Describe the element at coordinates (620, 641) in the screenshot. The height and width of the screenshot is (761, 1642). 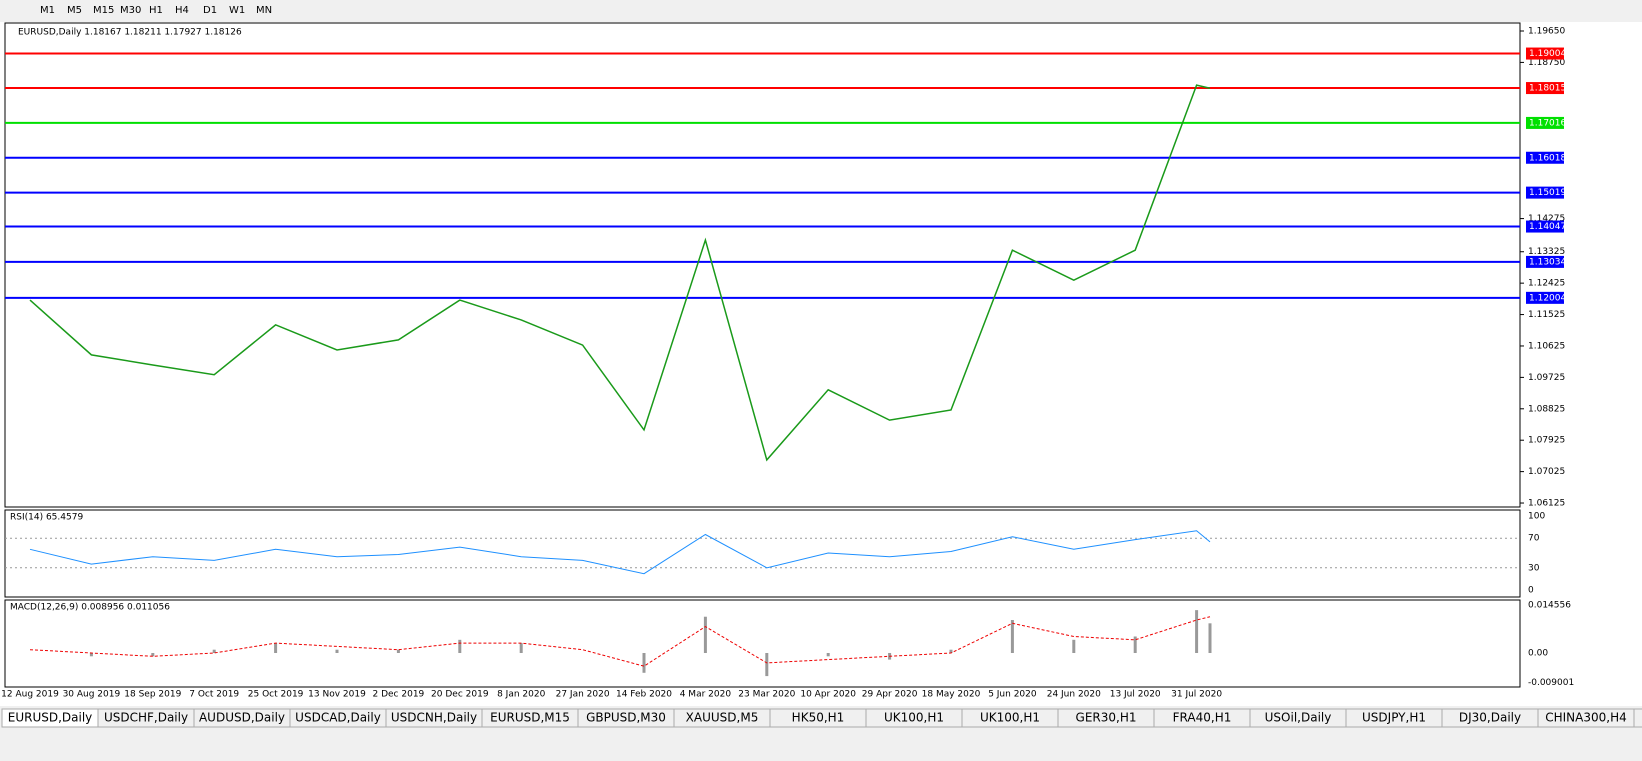
I see `macd-signal` at that location.